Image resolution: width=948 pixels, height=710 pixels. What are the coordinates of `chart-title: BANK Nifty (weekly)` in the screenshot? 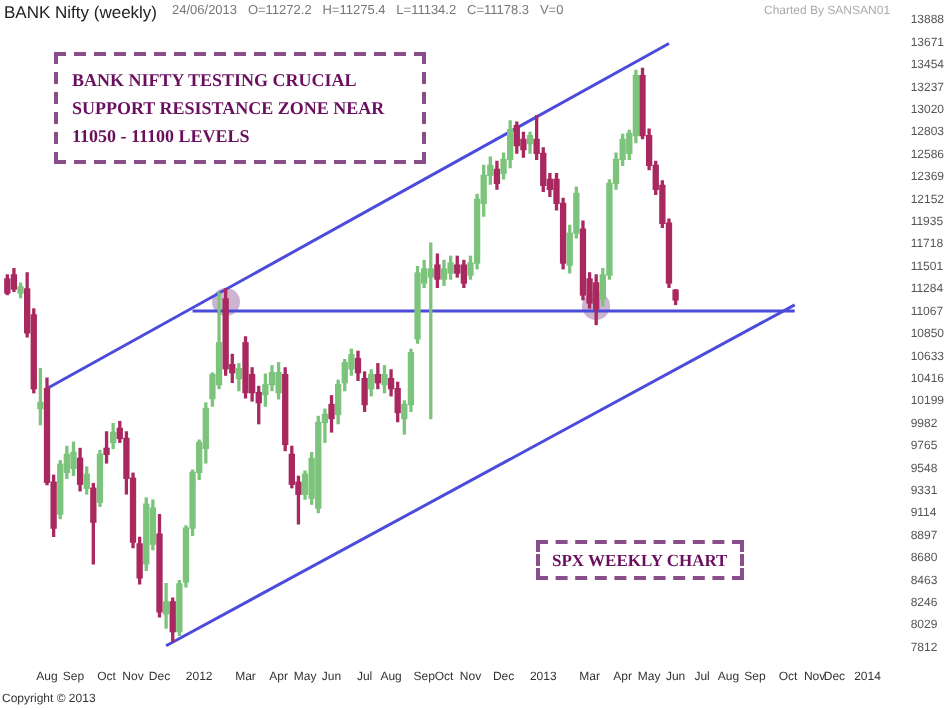 It's located at (81, 12).